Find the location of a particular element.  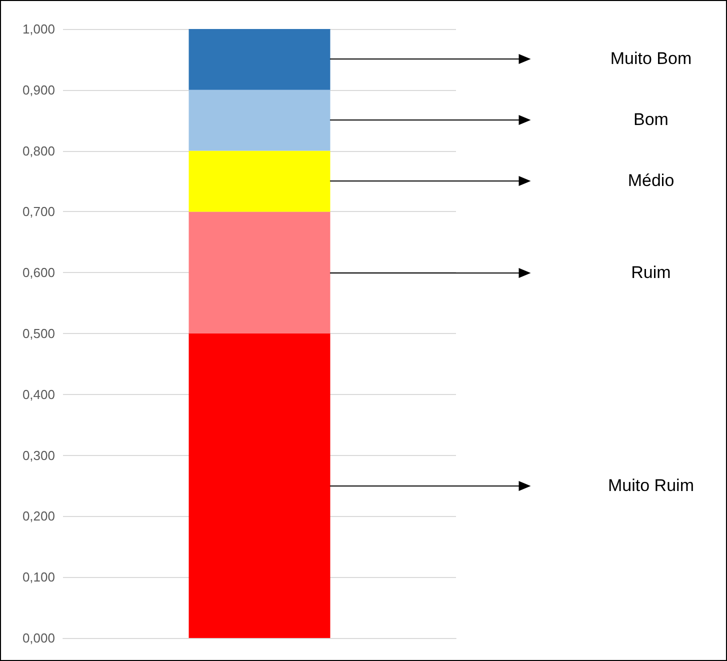

text: Bom is located at coordinates (651, 120).